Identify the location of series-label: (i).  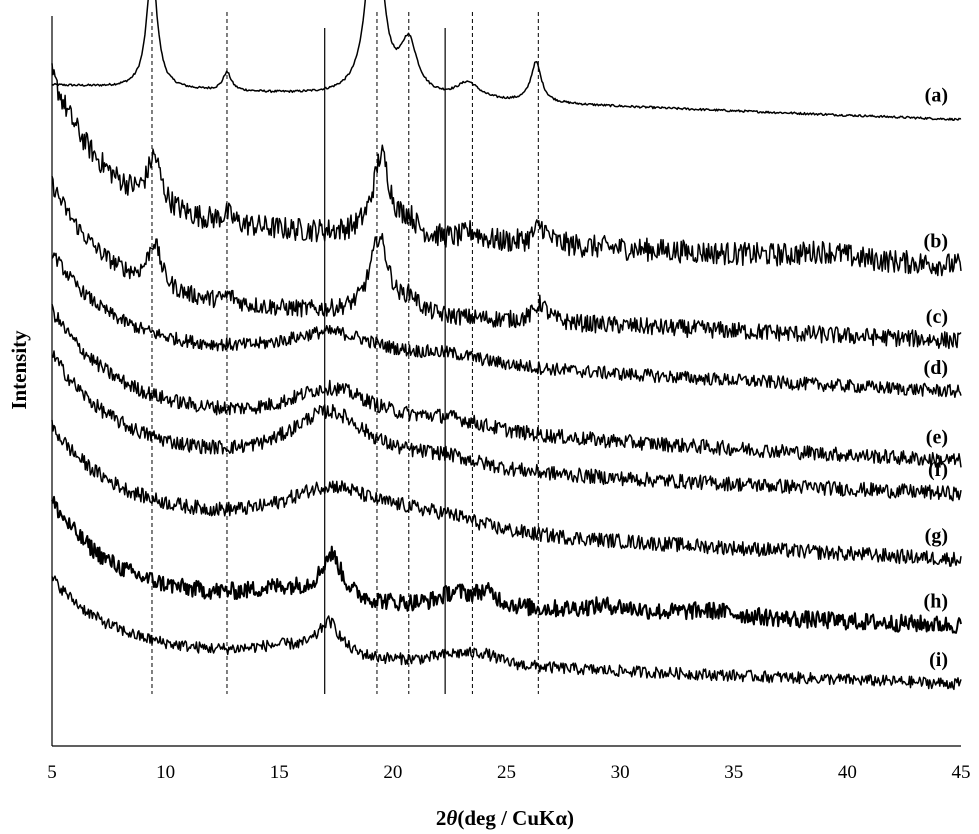
(938, 660).